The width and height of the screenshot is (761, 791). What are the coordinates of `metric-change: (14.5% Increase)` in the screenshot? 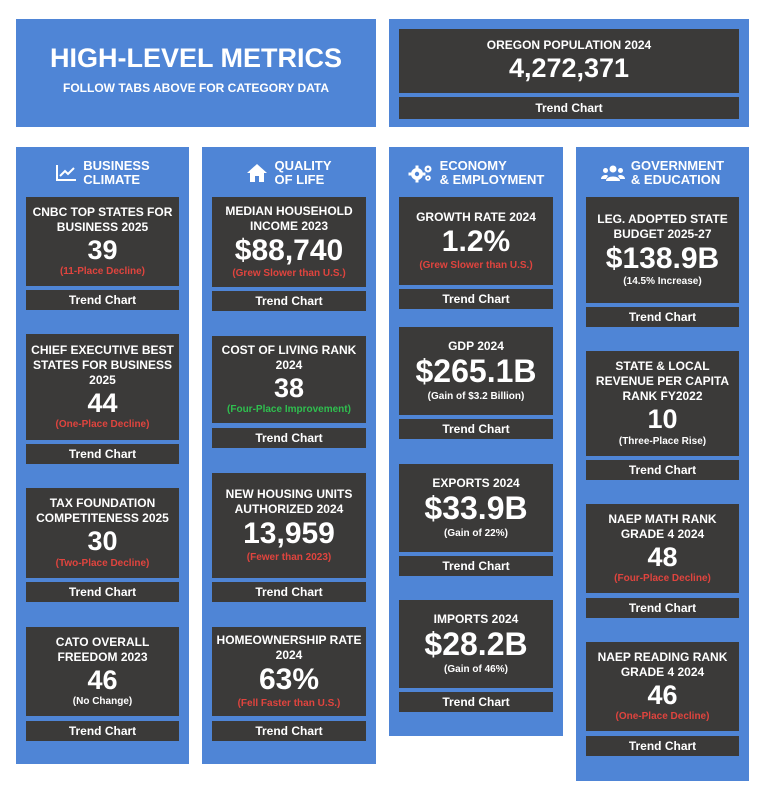 It's located at (662, 282).